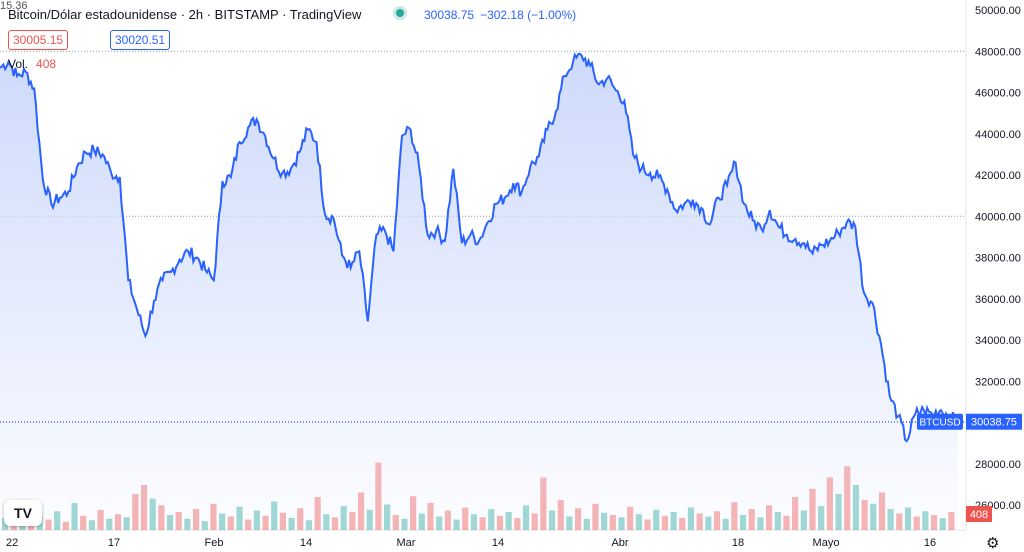 The height and width of the screenshot is (552, 1024). Describe the element at coordinates (998, 300) in the screenshot. I see `y-tick-label: 36000.00` at that location.